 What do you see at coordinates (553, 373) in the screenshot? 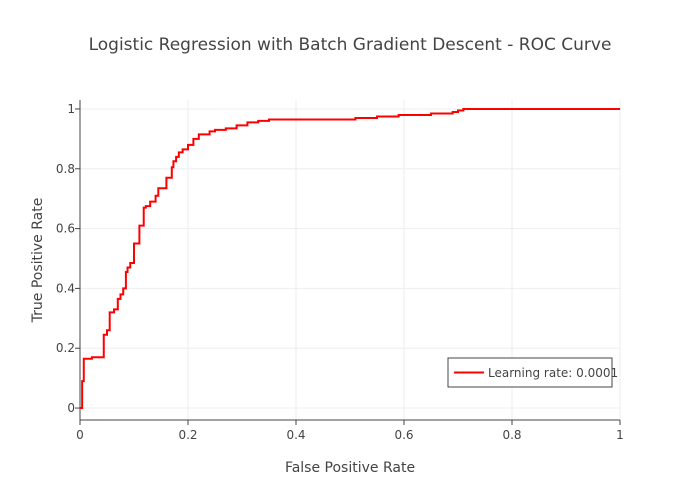
I see `legend-label: Learning rate: 0.0001` at bounding box center [553, 373].